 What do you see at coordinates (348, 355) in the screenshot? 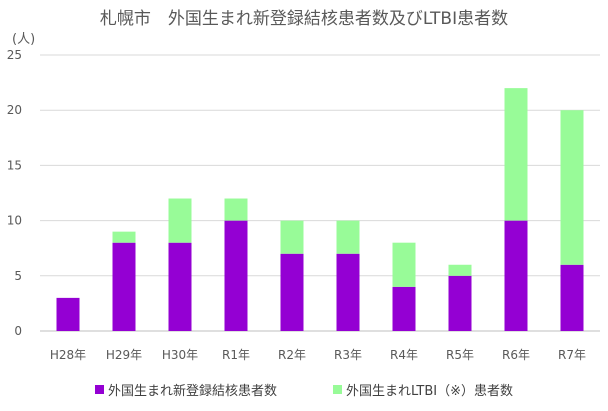
I see `x-tick-label: R3年` at bounding box center [348, 355].